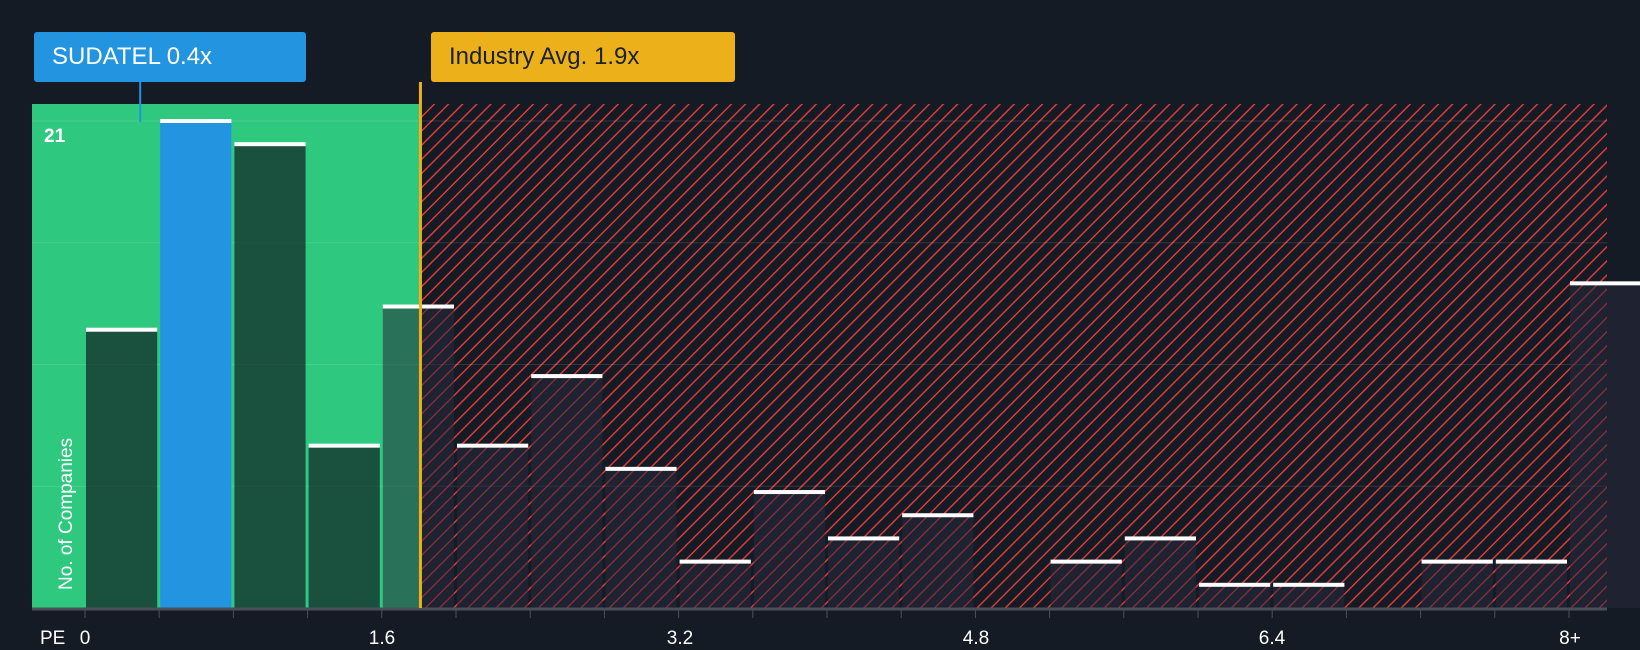 The width and height of the screenshot is (1640, 650). Describe the element at coordinates (55, 136) in the screenshot. I see `y-tick-label: 21` at that location.